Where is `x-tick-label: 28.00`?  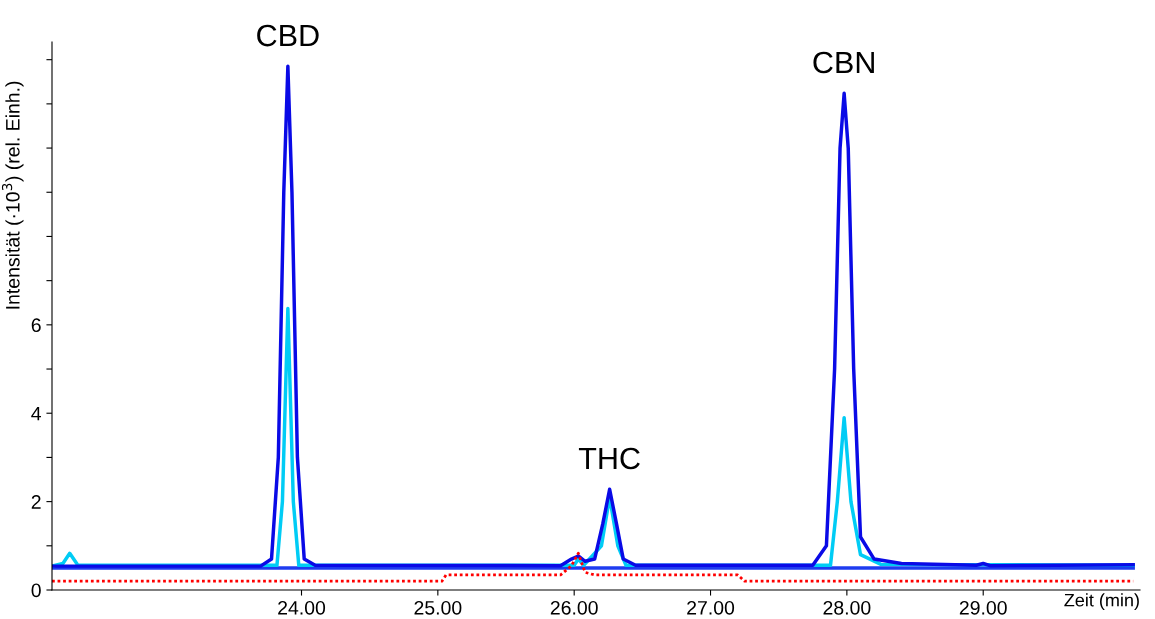
x-tick-label: 28.00 is located at coordinates (847, 607).